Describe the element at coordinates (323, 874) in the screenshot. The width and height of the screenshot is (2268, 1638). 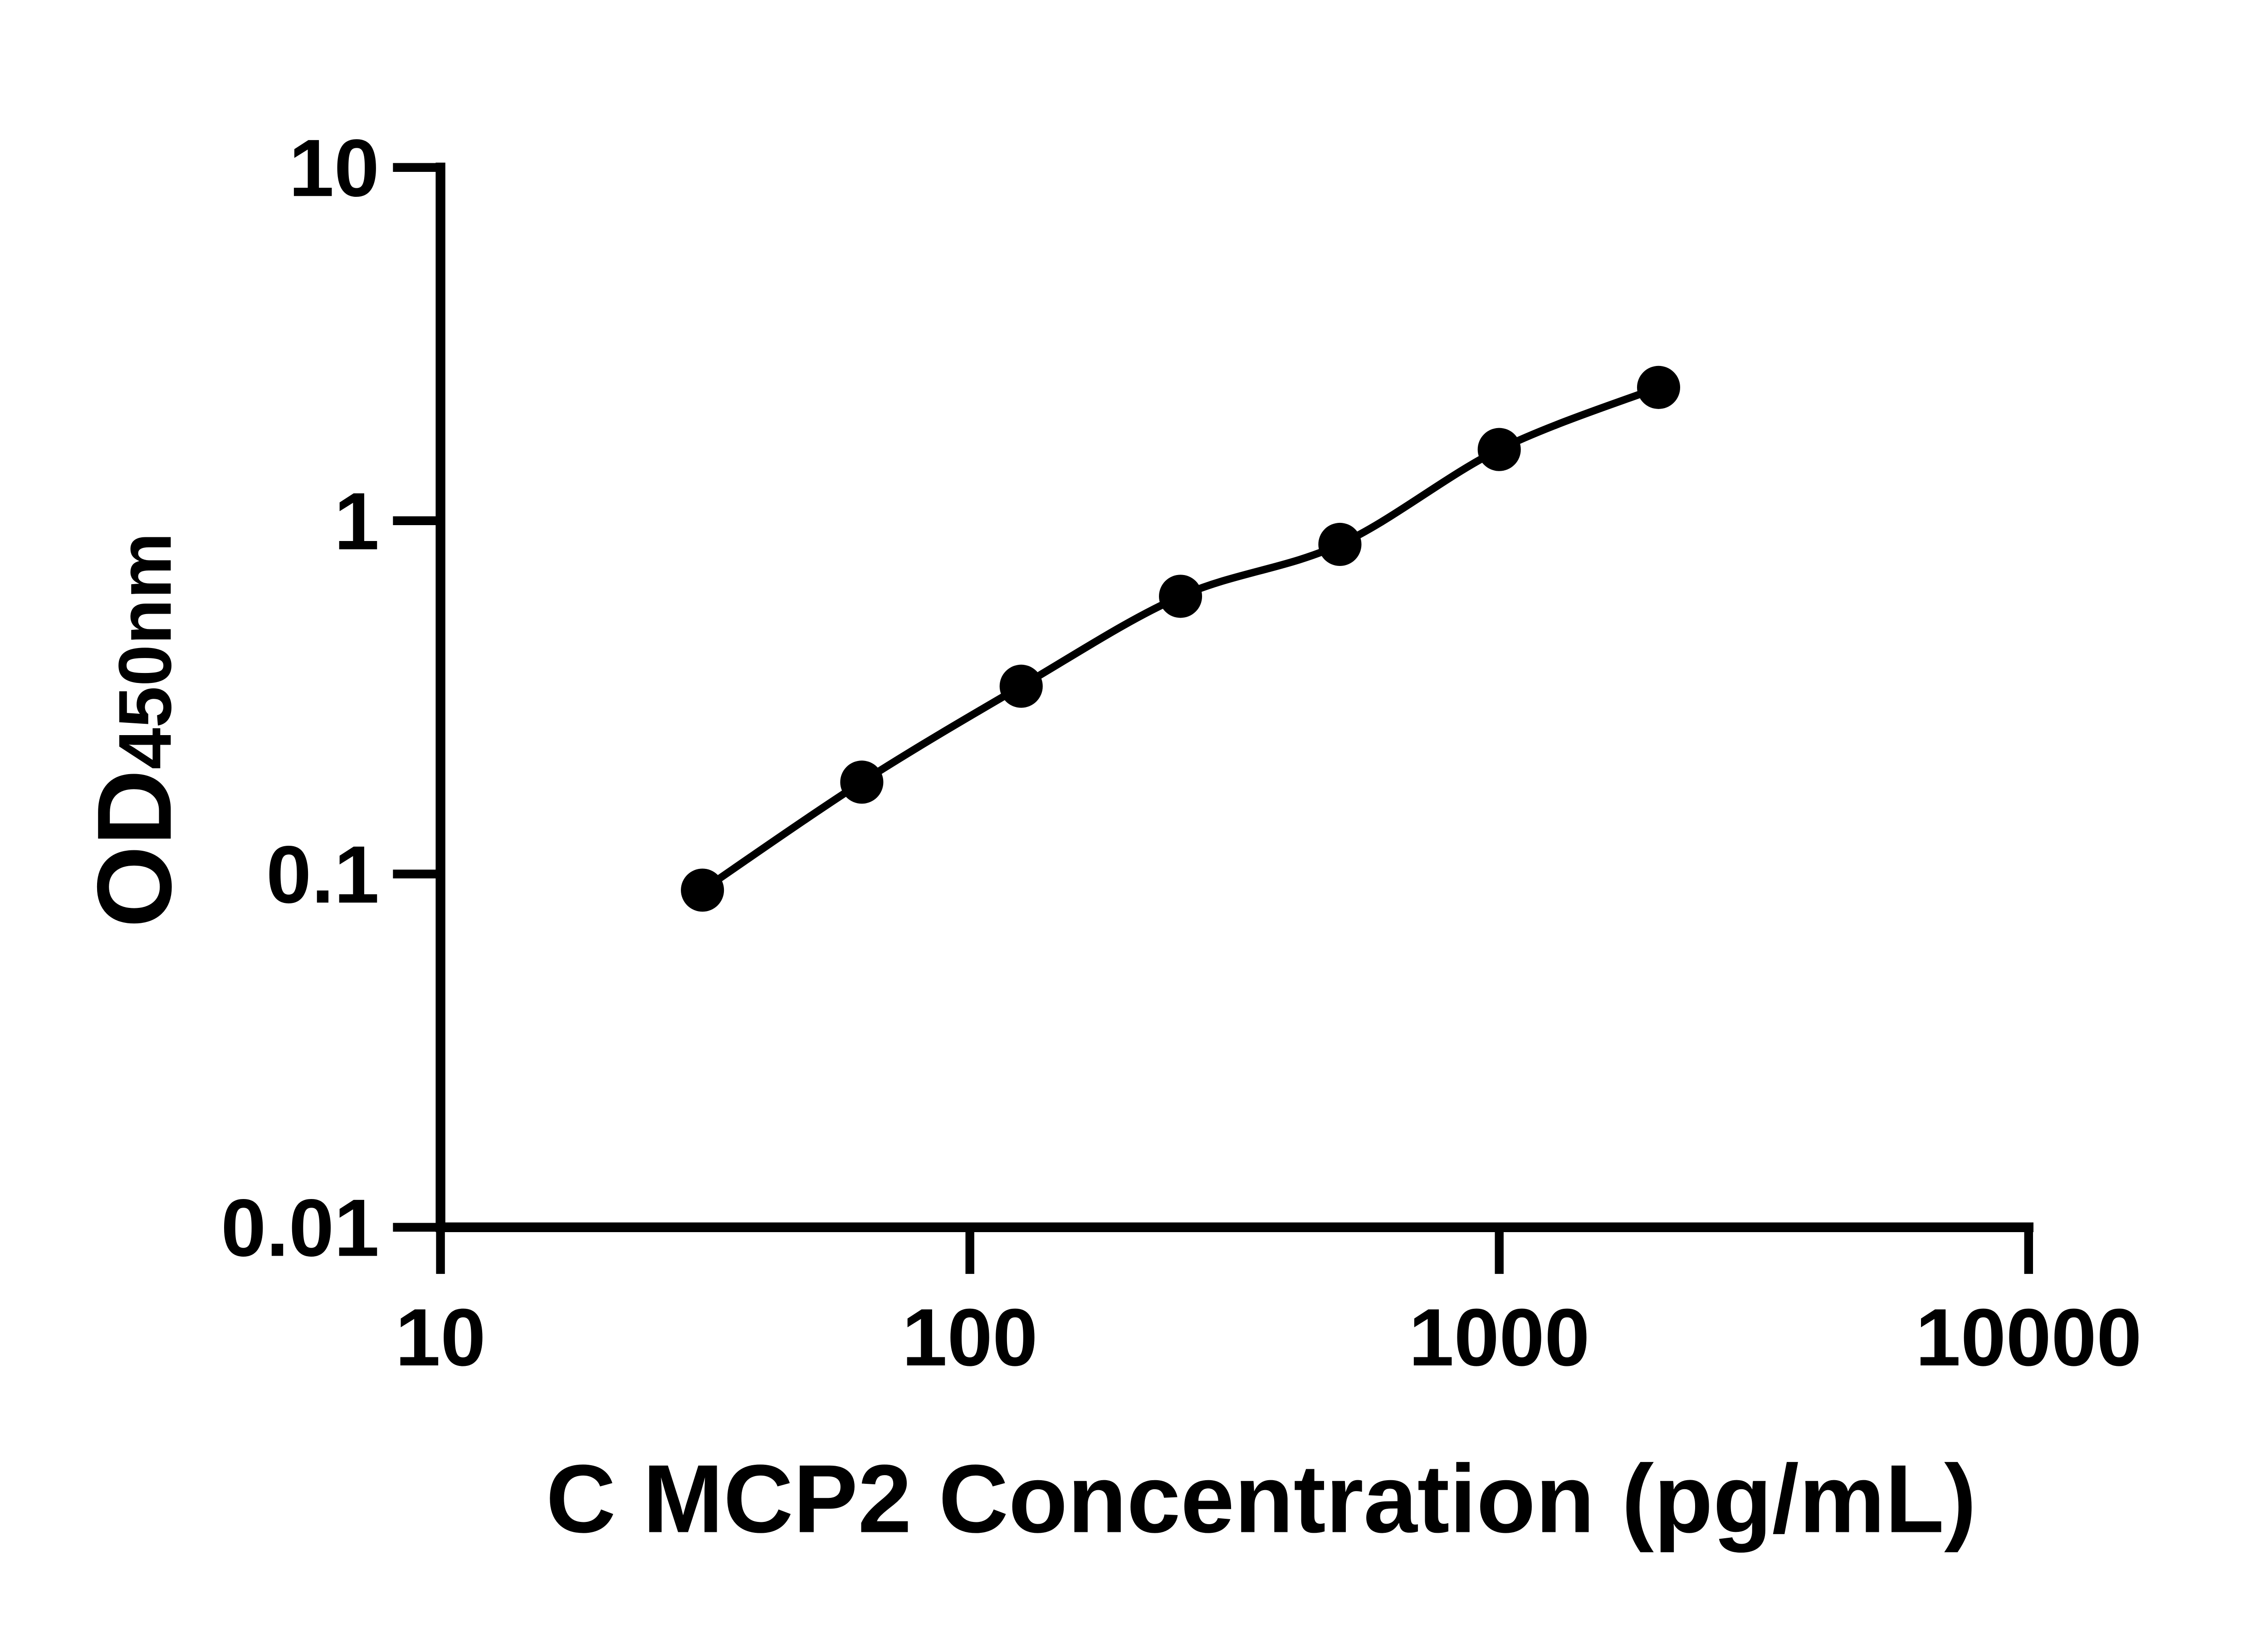
I see `y-tick-label: 0.1` at that location.